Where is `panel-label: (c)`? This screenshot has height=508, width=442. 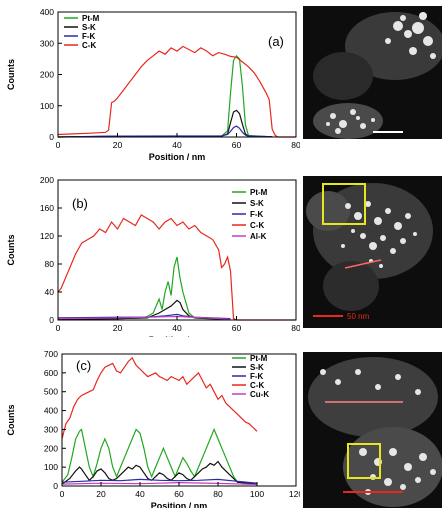
panel-label: (c) is located at coordinates (83, 365).